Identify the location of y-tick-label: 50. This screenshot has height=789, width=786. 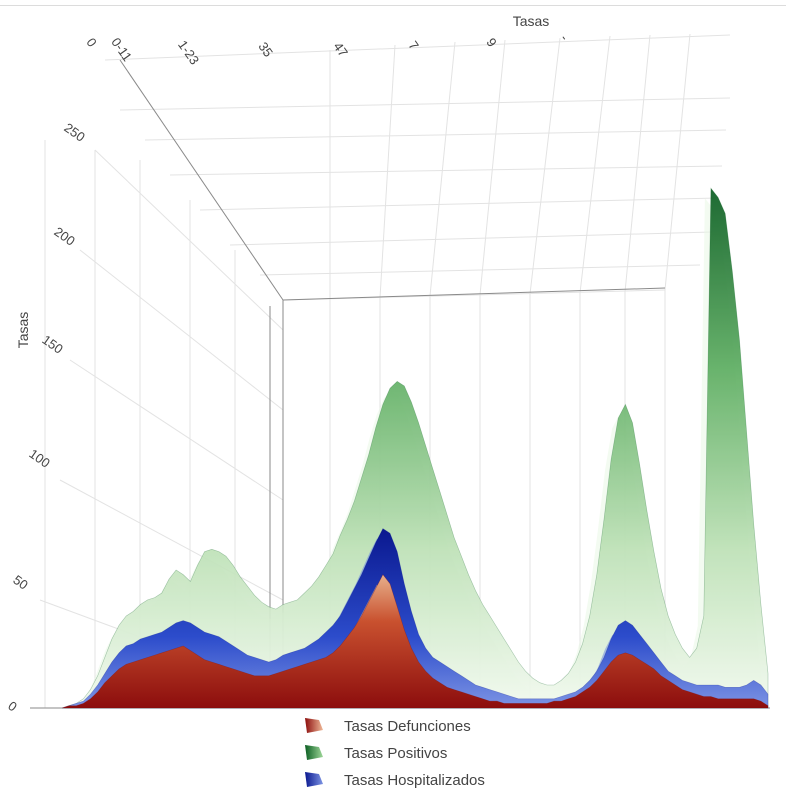
(20, 582).